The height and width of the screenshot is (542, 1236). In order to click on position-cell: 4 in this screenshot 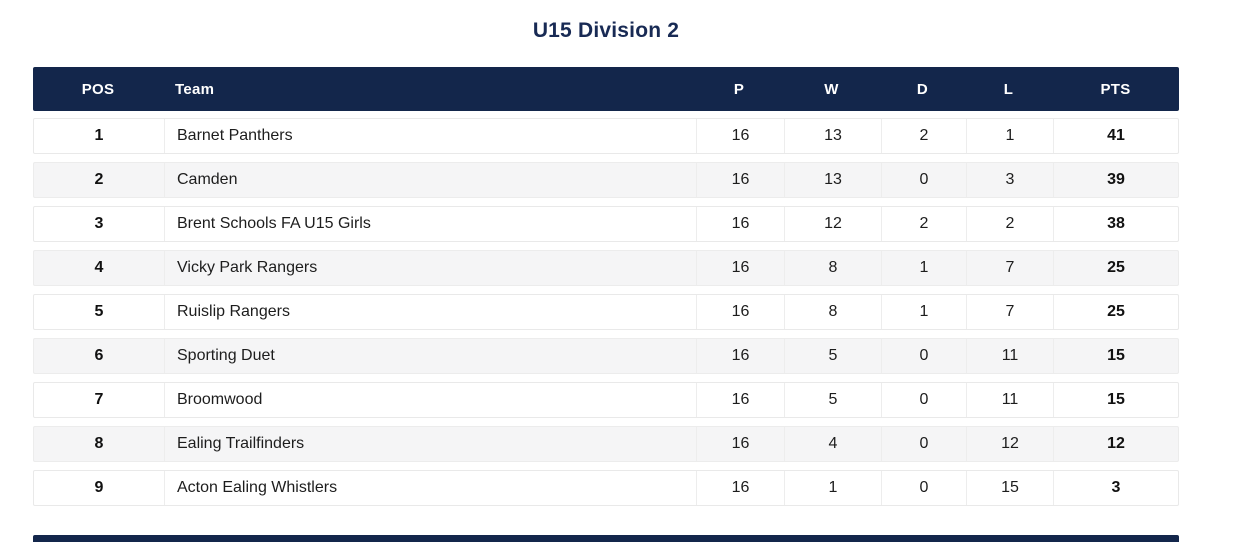, I will do `click(99, 267)`.